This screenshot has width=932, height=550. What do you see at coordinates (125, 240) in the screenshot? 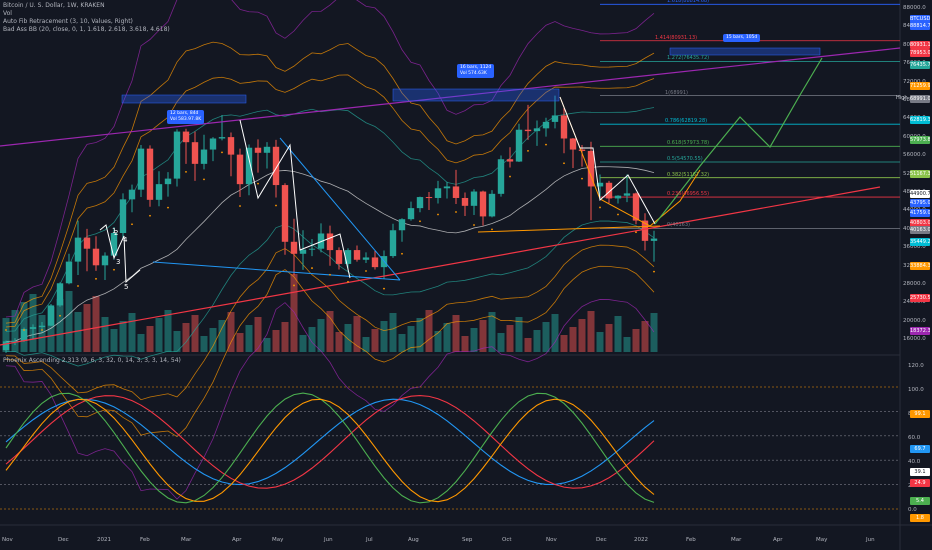
I see `wave-label-4: 4` at bounding box center [125, 240].